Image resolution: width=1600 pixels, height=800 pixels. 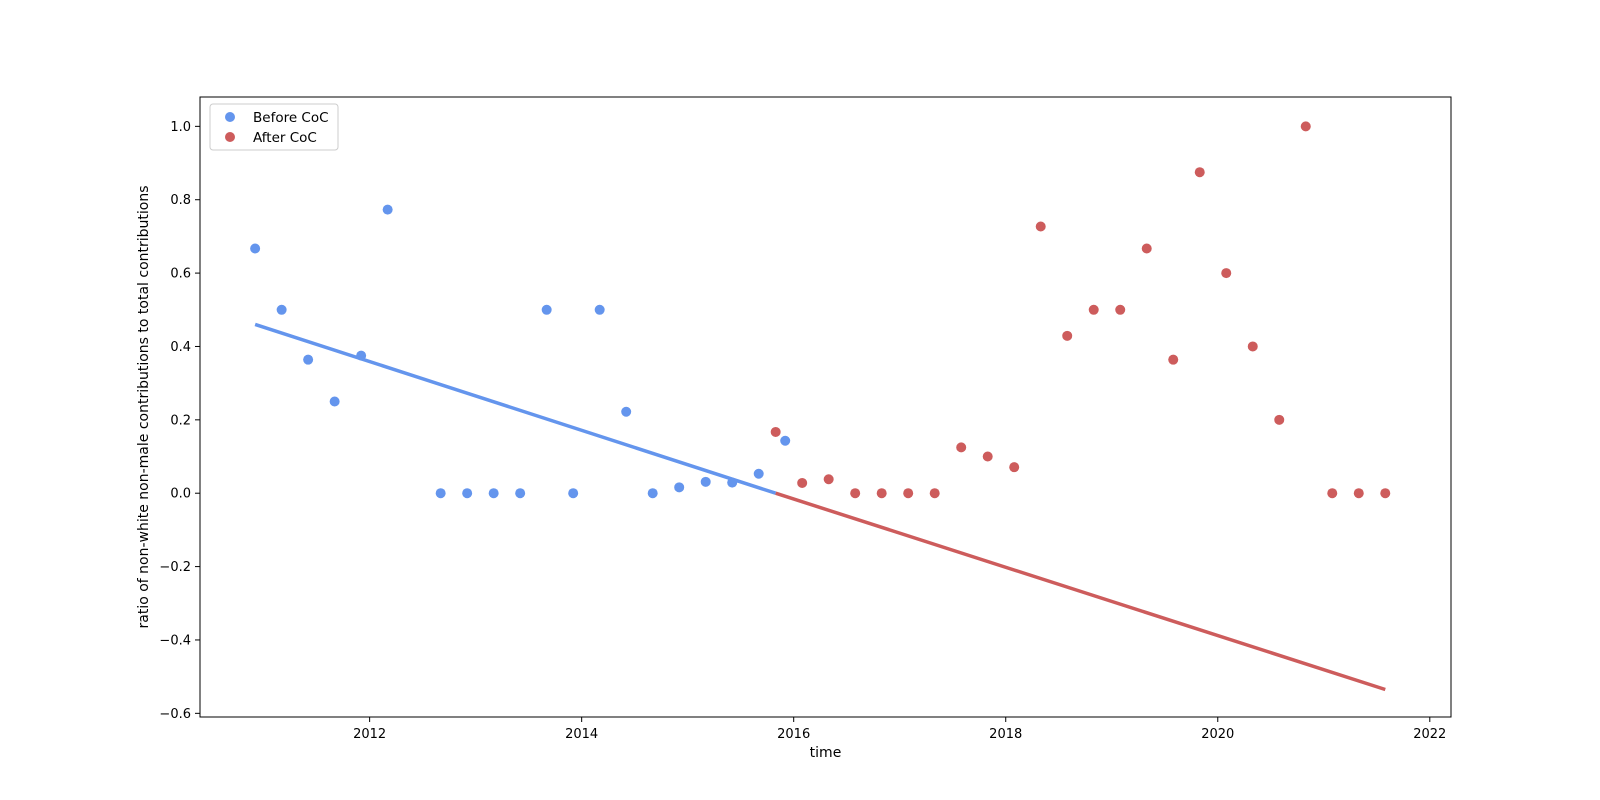 I want to click on y-tick-label: 0.2, so click(x=180, y=420).